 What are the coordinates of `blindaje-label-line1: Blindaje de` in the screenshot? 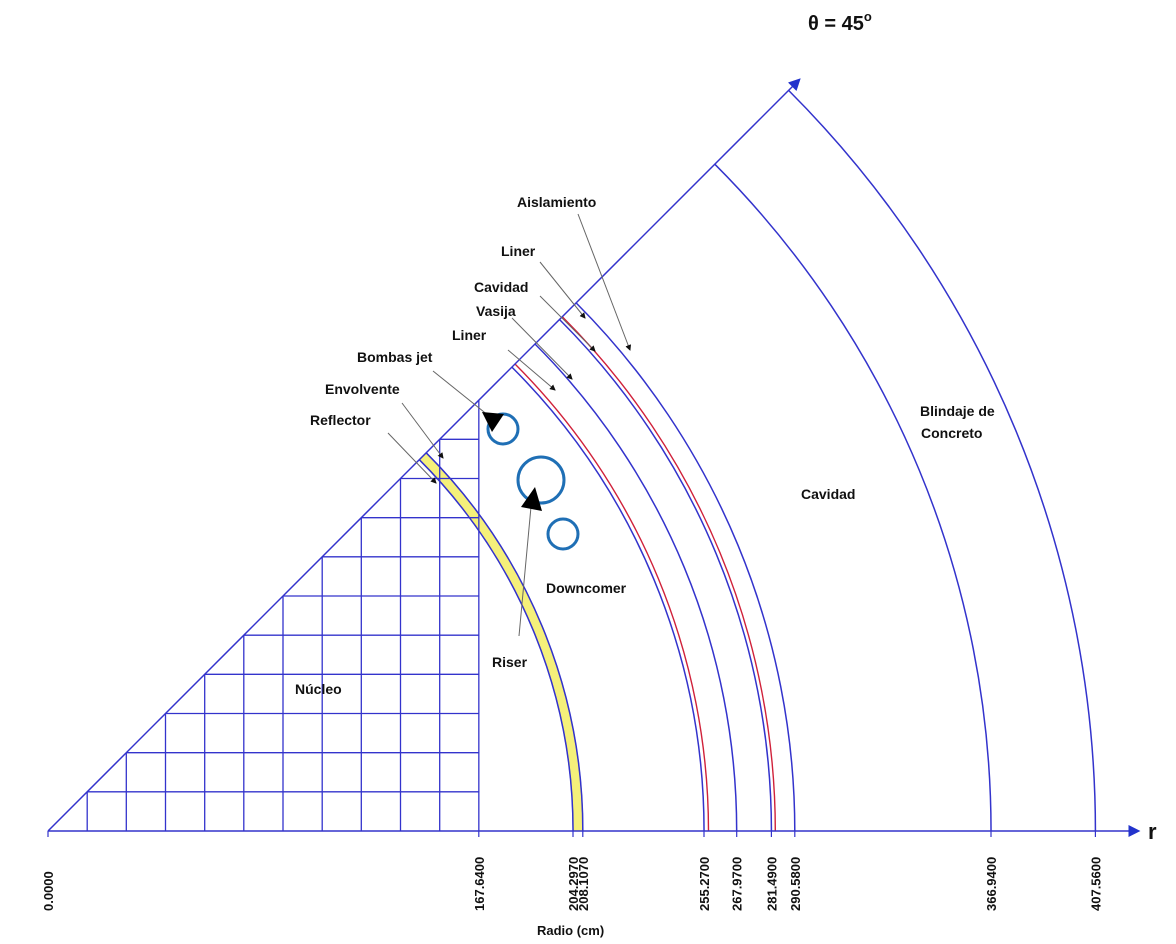 It's located at (957, 411).